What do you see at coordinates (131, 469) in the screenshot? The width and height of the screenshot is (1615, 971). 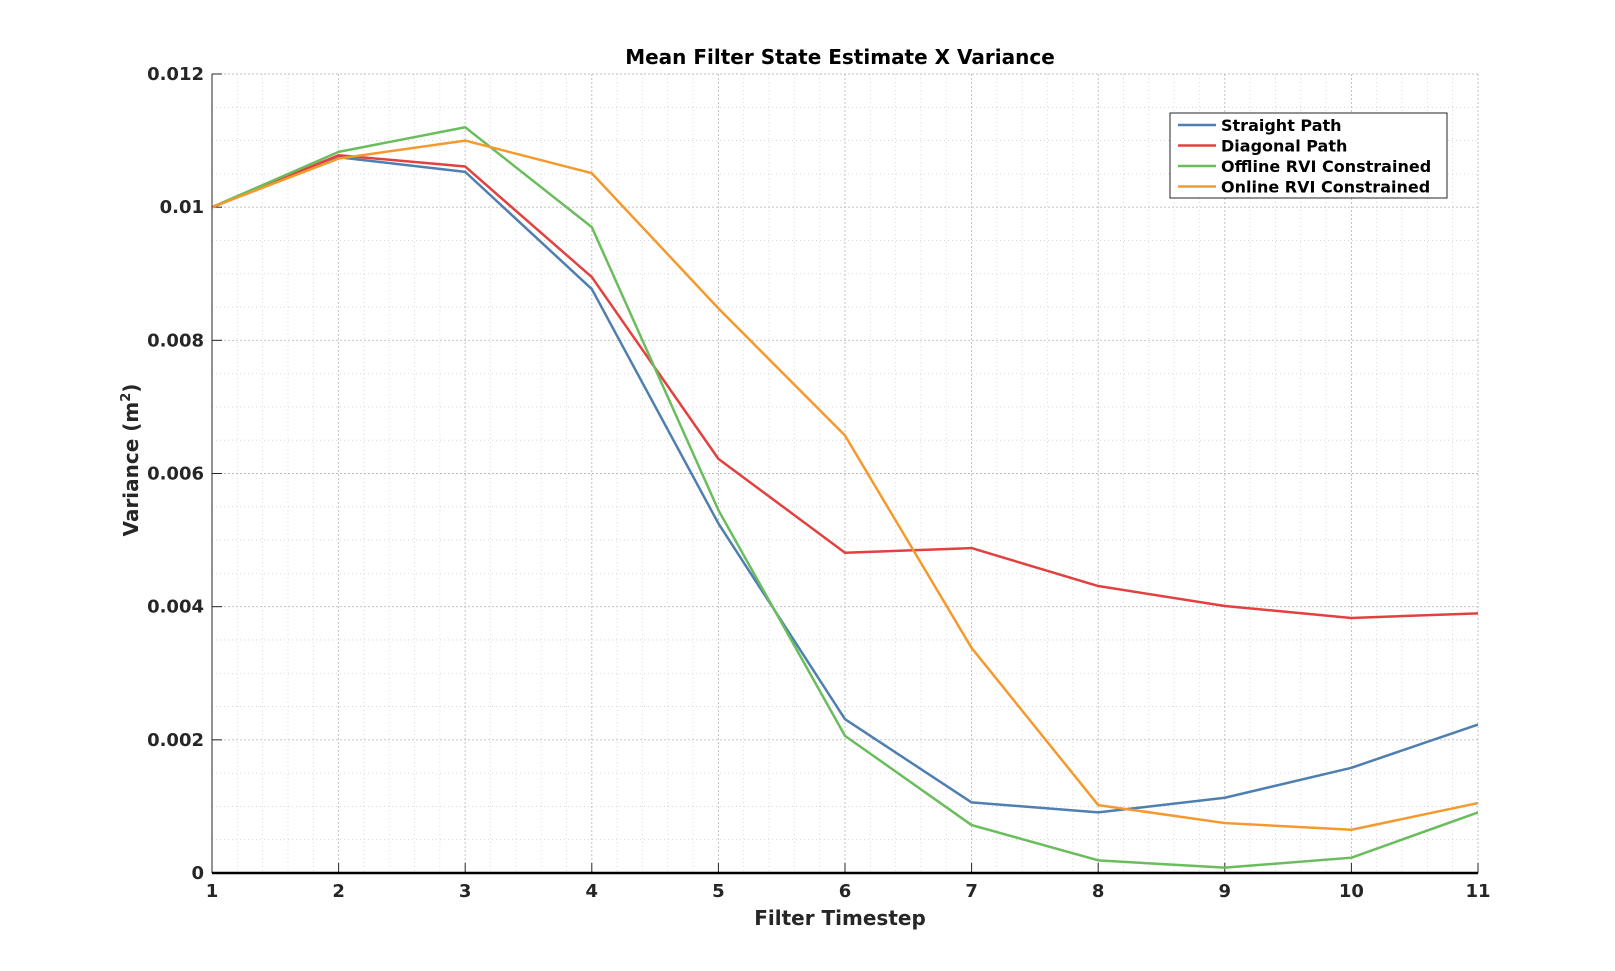 I see `y-axis-label-main: Variance (m` at bounding box center [131, 469].